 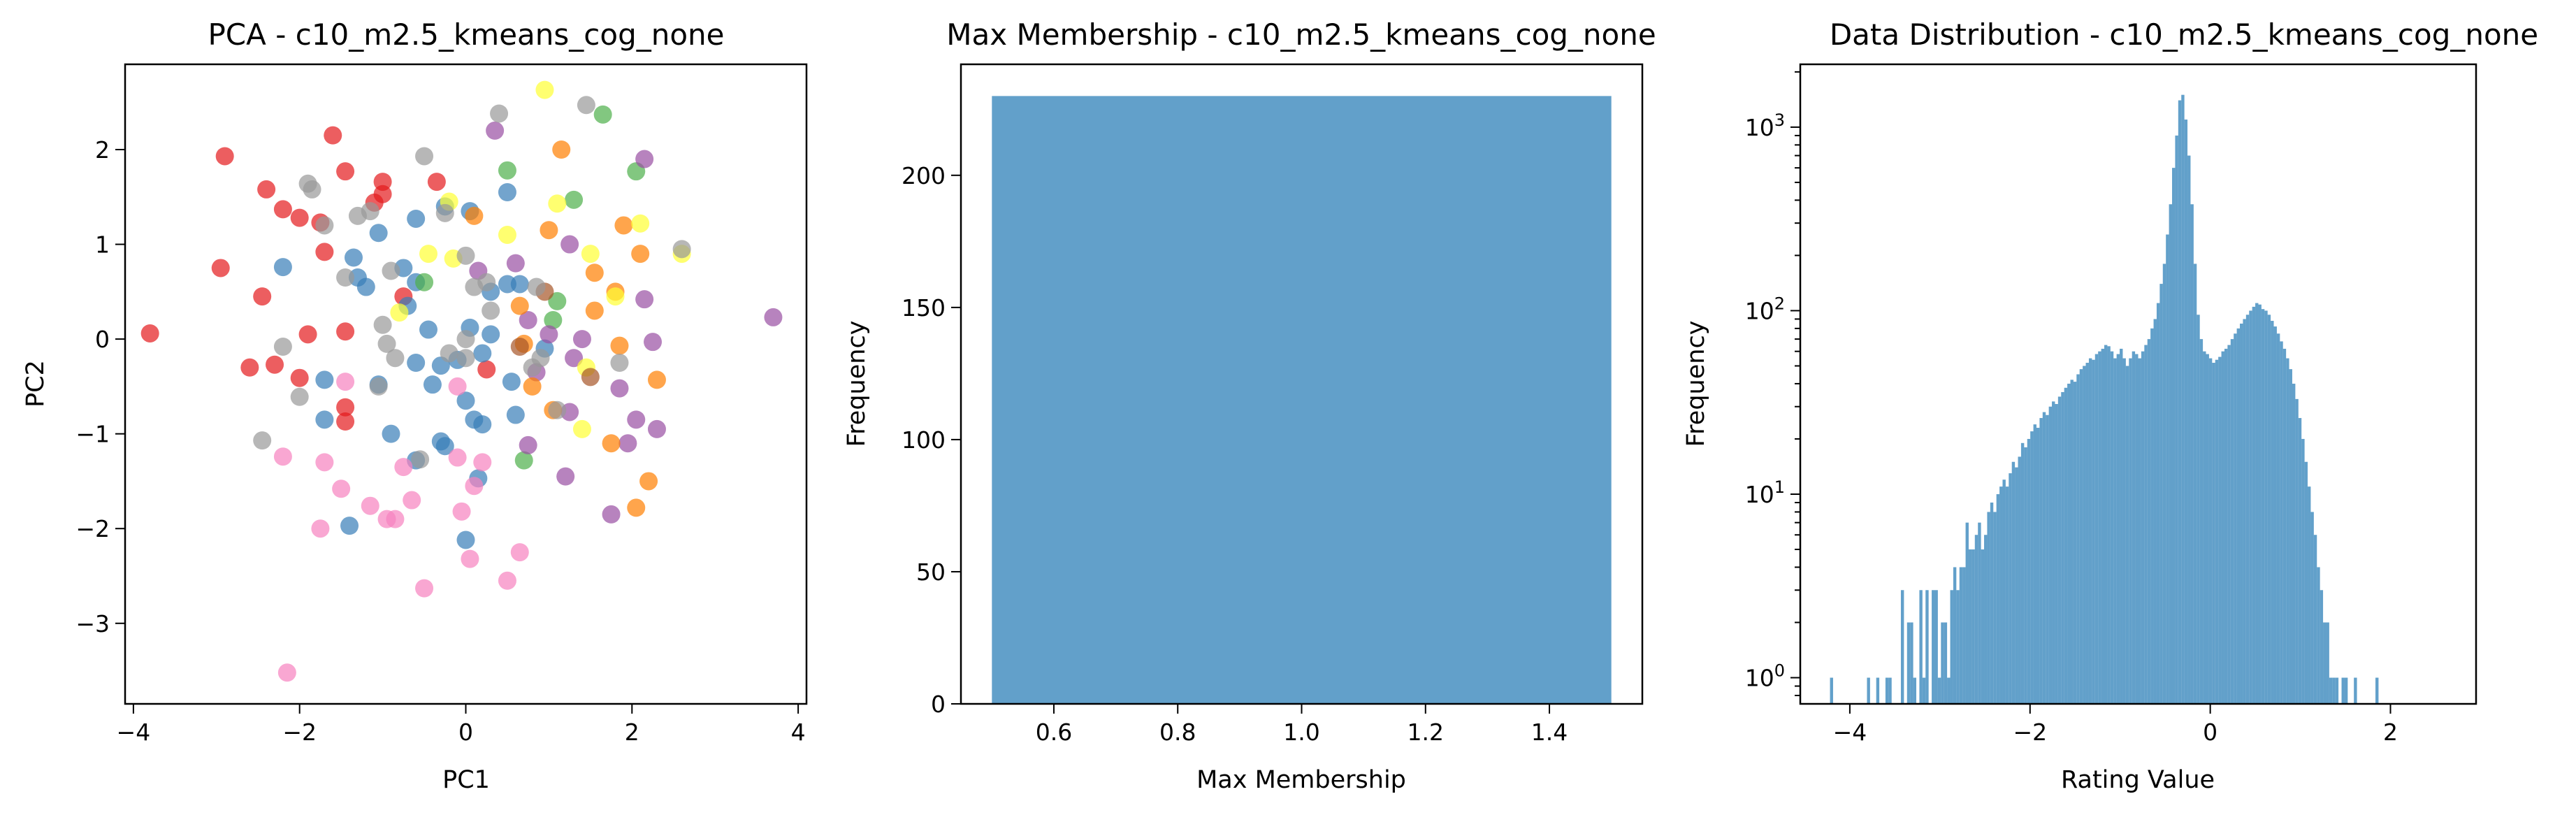 I want to click on distribution-x-tick-label: −4, so click(x=1850, y=732).